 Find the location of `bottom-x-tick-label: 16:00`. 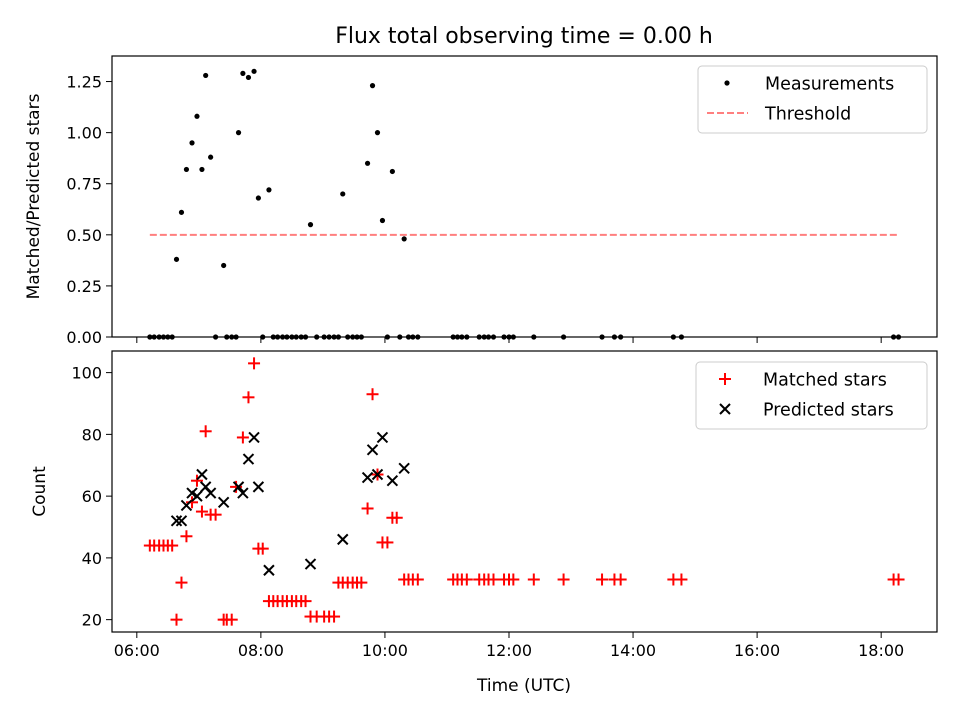

bottom-x-tick-label: 16:00 is located at coordinates (757, 650).